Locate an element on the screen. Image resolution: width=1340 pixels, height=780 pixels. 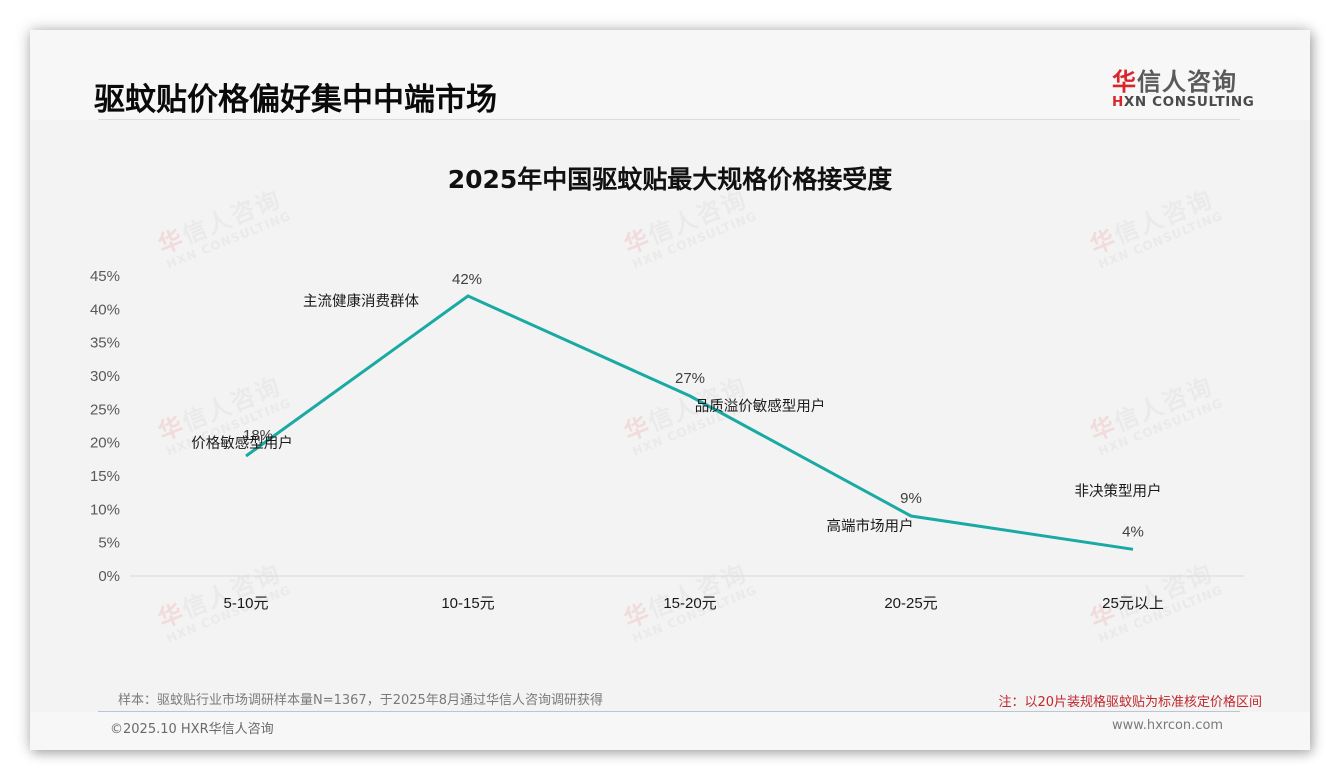
x-tick-label: 20-25元 is located at coordinates (910, 603).